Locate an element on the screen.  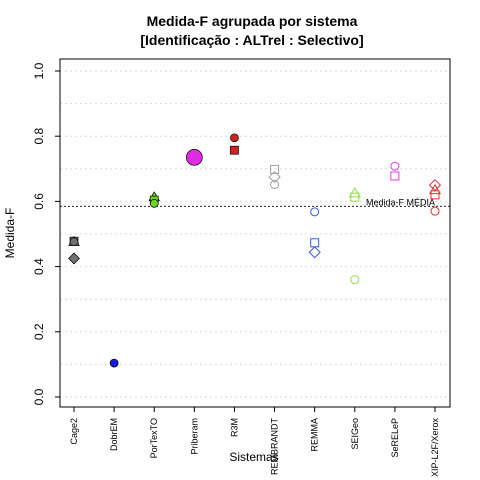
x-axis-label: Sistemas is located at coordinates (253, 457).